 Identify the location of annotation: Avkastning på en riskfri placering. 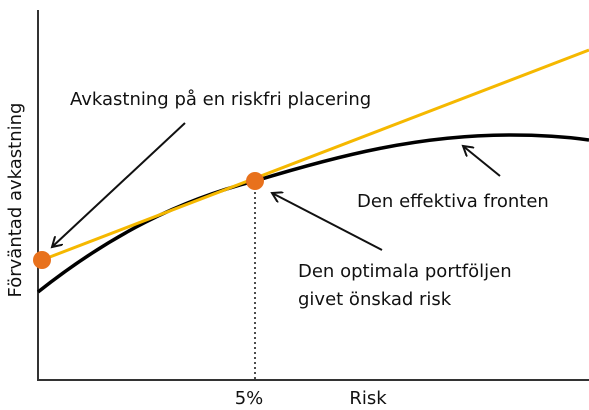
(220, 99).